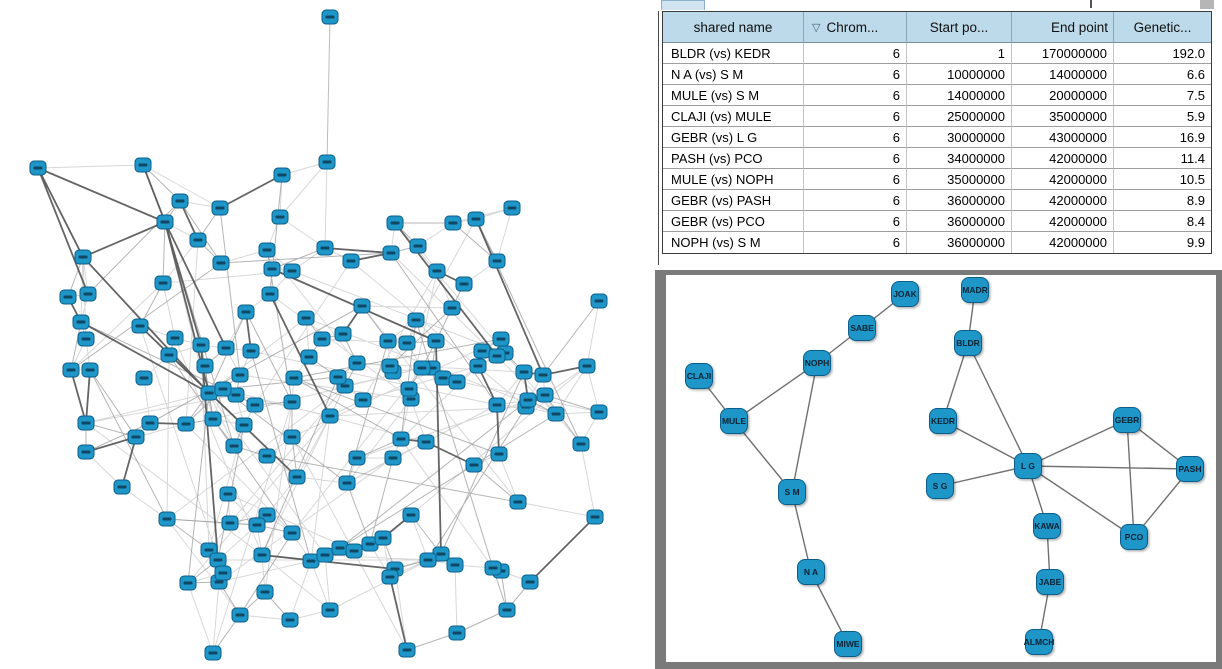 This screenshot has width=1222, height=669. What do you see at coordinates (959, 137) in the screenshot?
I see `table-cell: 30000000` at bounding box center [959, 137].